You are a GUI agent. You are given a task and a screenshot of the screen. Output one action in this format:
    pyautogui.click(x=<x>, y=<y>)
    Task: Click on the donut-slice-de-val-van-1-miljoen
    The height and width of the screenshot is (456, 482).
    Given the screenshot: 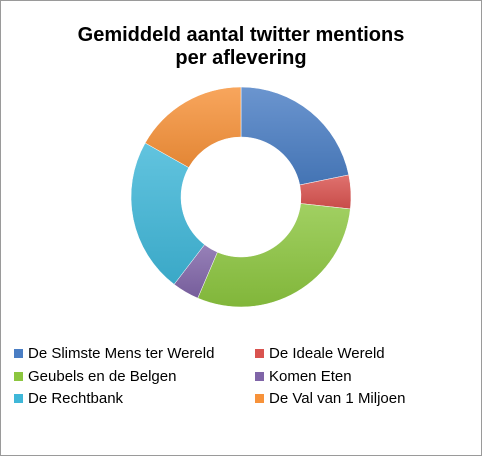 What is the action you would take?
    pyautogui.click(x=193, y=127)
    